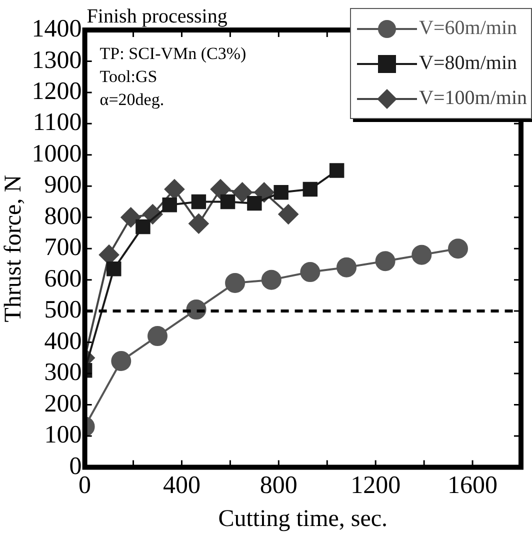 The image size is (532, 536). I want to click on y-tick-label: 400, so click(63, 341).